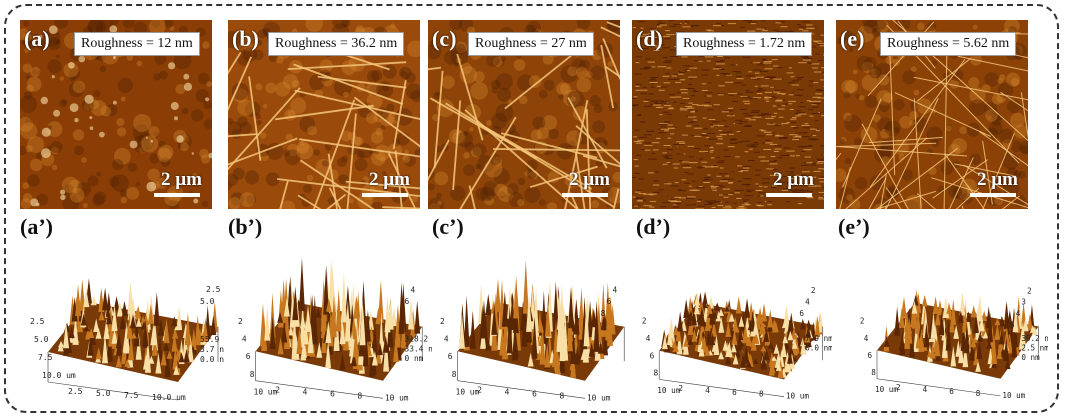  Describe the element at coordinates (245, 38) in the screenshot. I see `panel-label: (b)` at that location.